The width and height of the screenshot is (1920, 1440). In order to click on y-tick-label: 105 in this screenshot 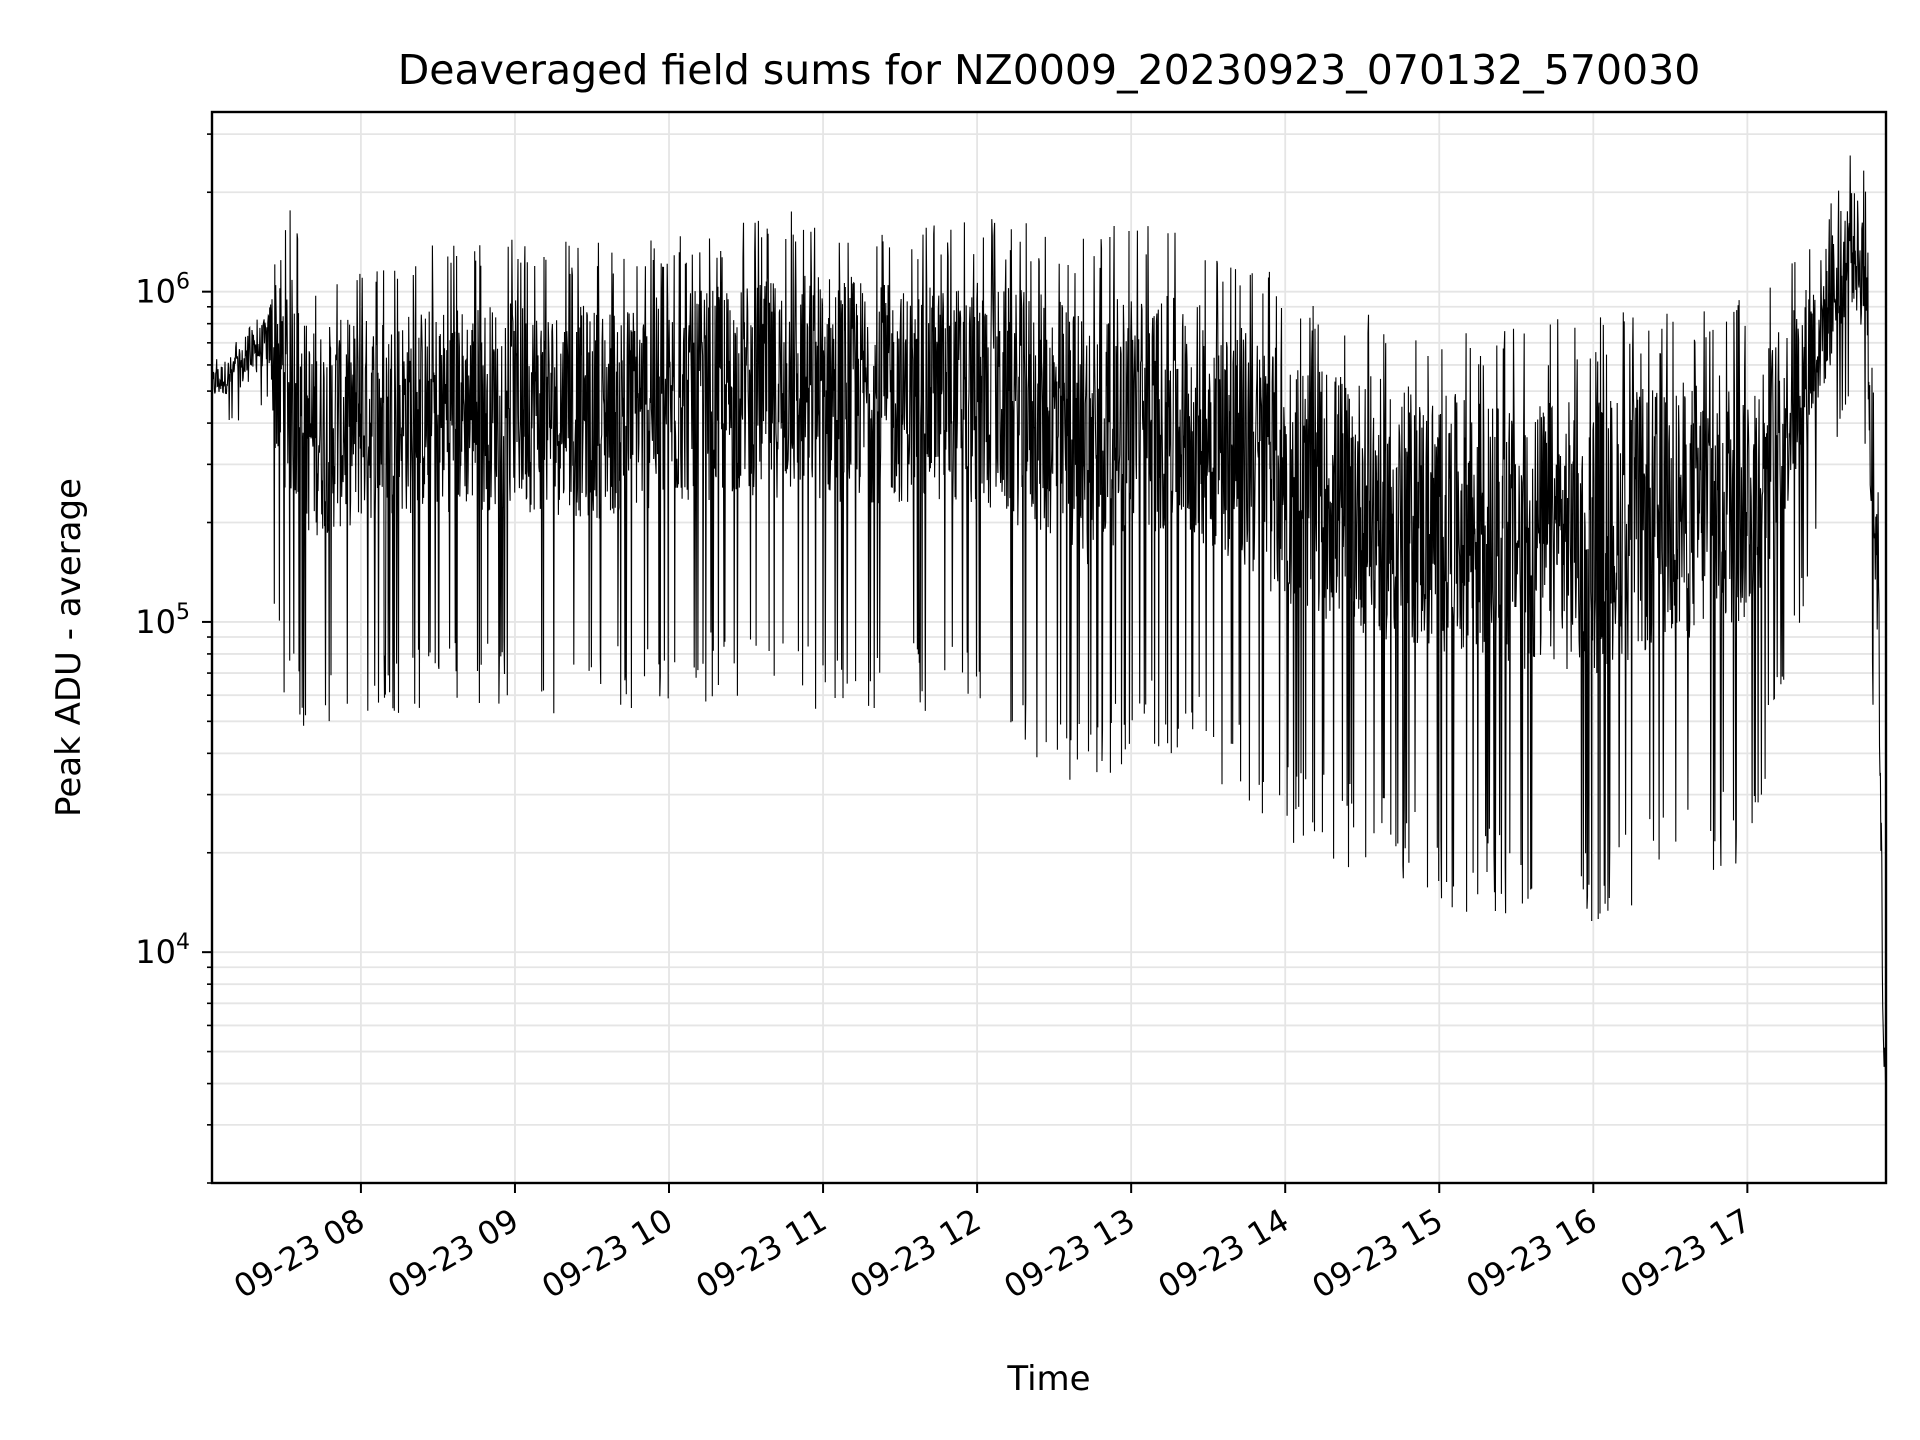, I will do `click(162, 620)`.